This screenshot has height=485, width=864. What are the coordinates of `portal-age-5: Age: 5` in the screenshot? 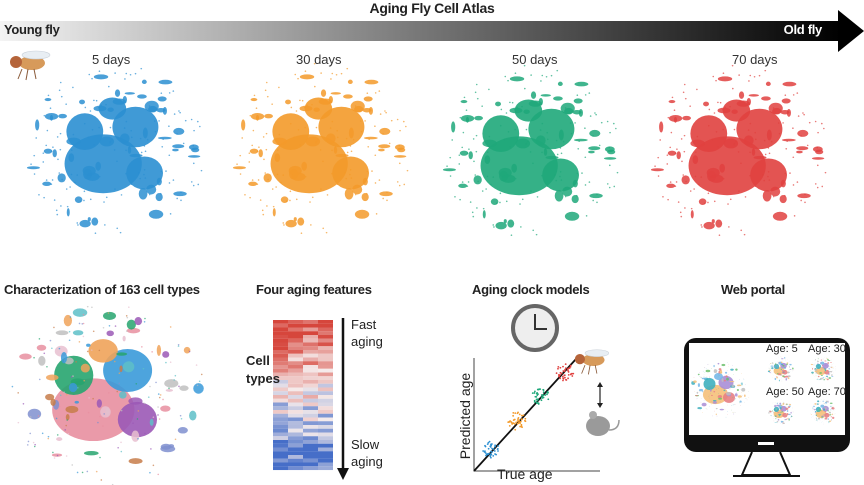 It's located at (782, 349).